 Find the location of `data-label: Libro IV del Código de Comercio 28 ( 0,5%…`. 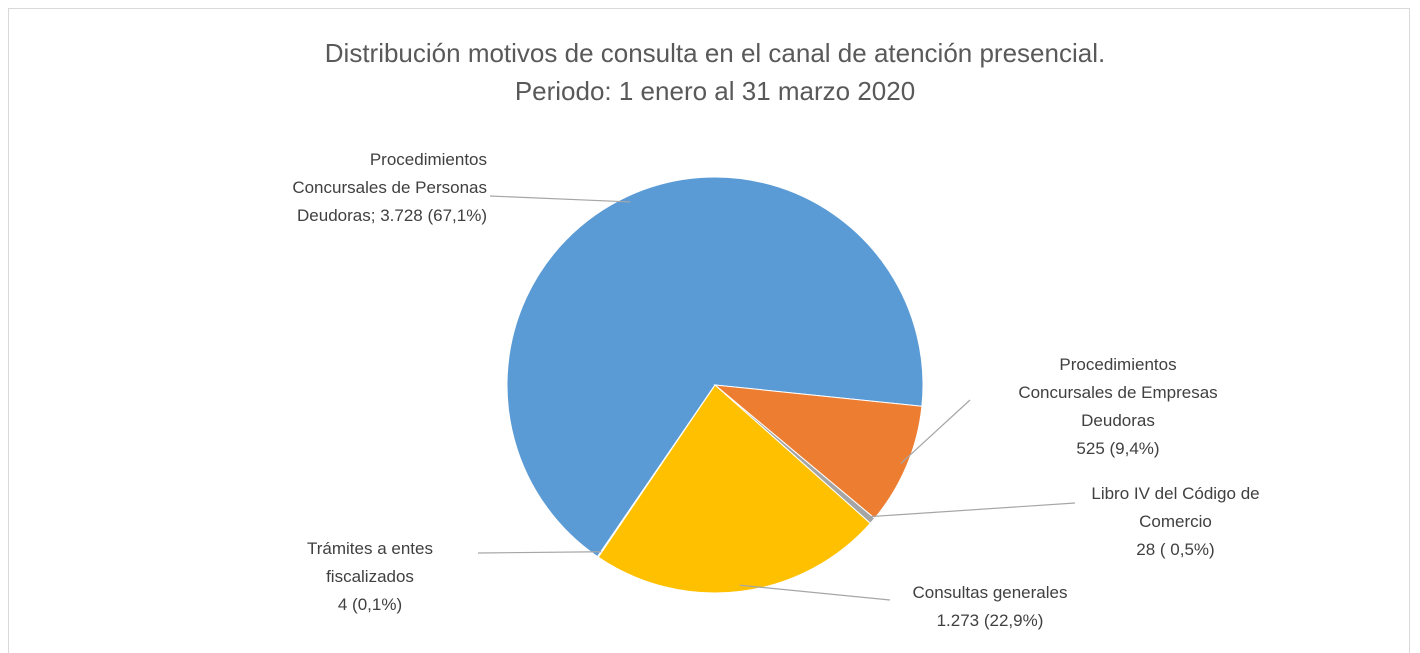

data-label: Libro IV del Código de Comercio 28 ( 0,5%… is located at coordinates (1175, 522).